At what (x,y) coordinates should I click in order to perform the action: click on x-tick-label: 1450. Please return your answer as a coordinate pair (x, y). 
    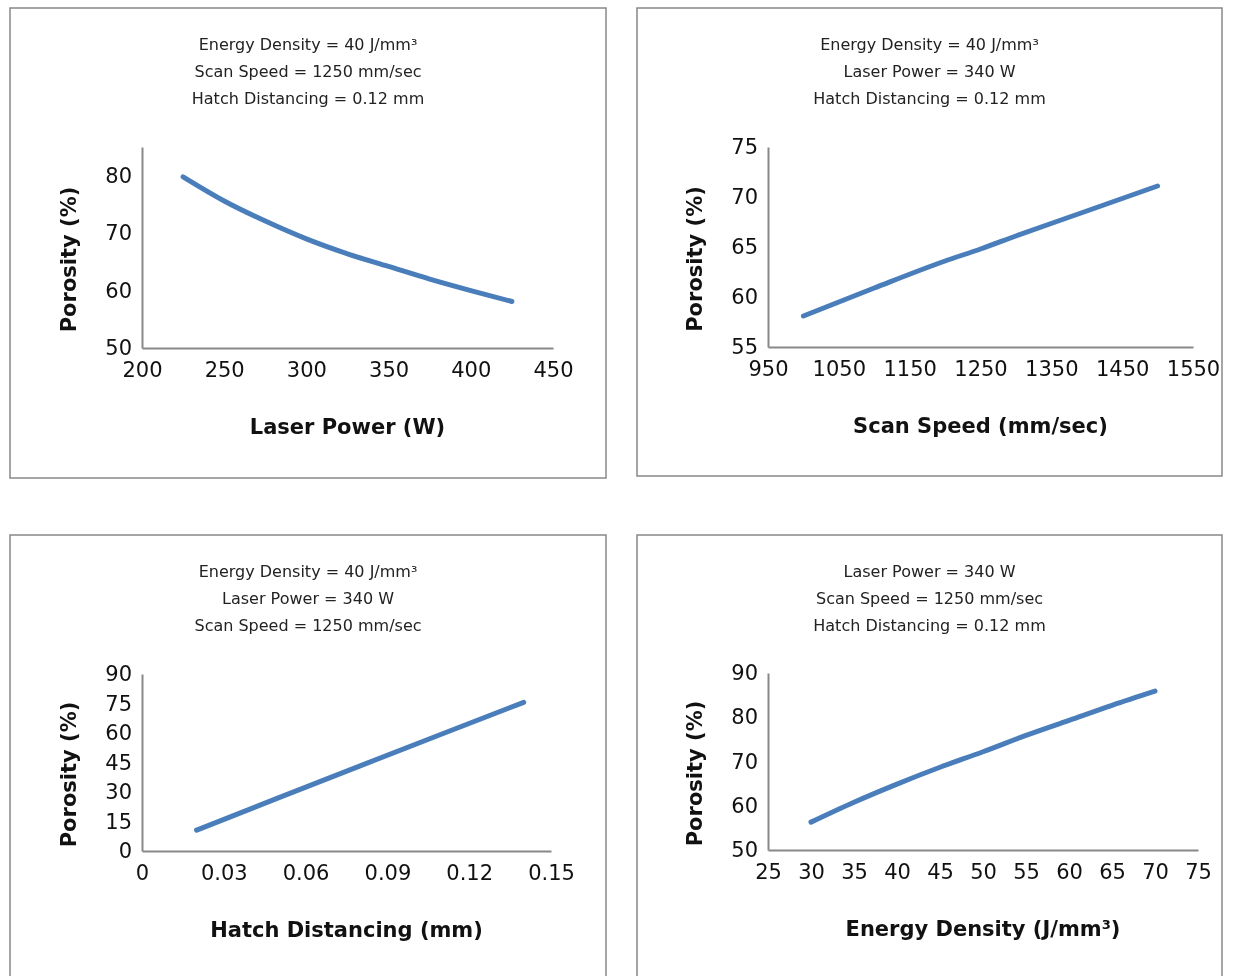
    Looking at the image, I should click on (1122, 368).